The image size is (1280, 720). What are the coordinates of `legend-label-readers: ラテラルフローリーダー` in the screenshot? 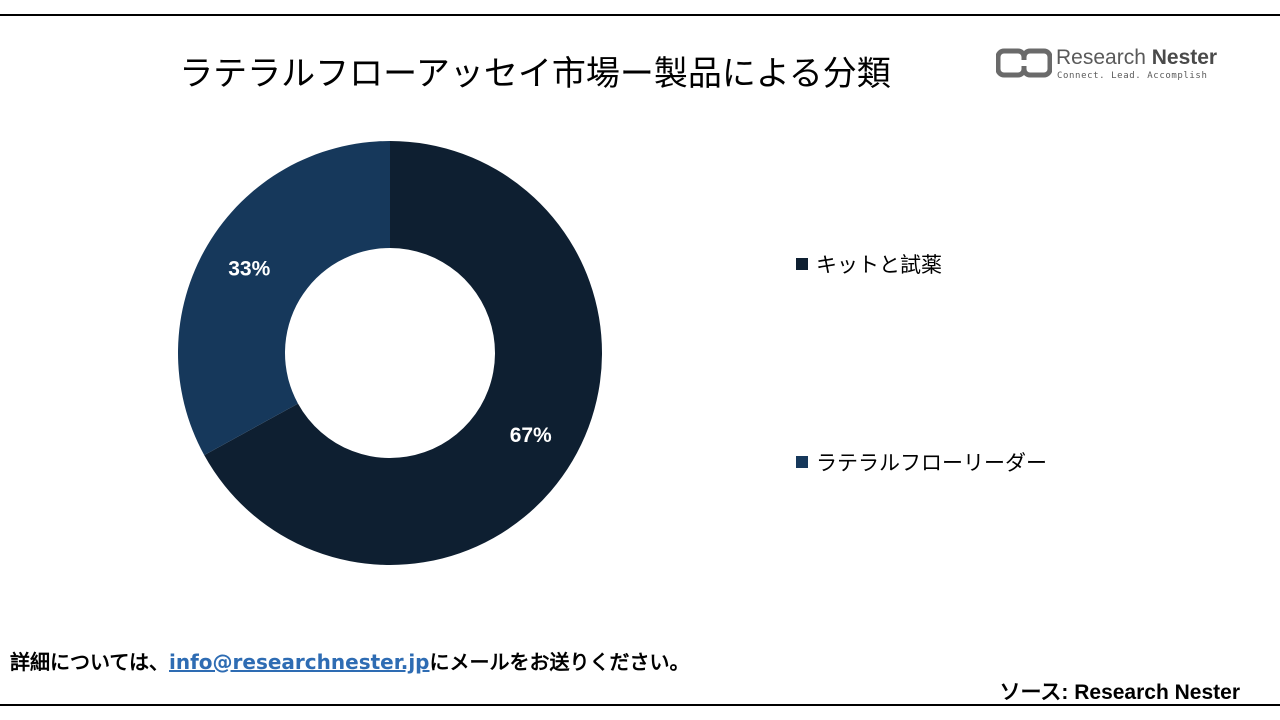 It's located at (931, 463).